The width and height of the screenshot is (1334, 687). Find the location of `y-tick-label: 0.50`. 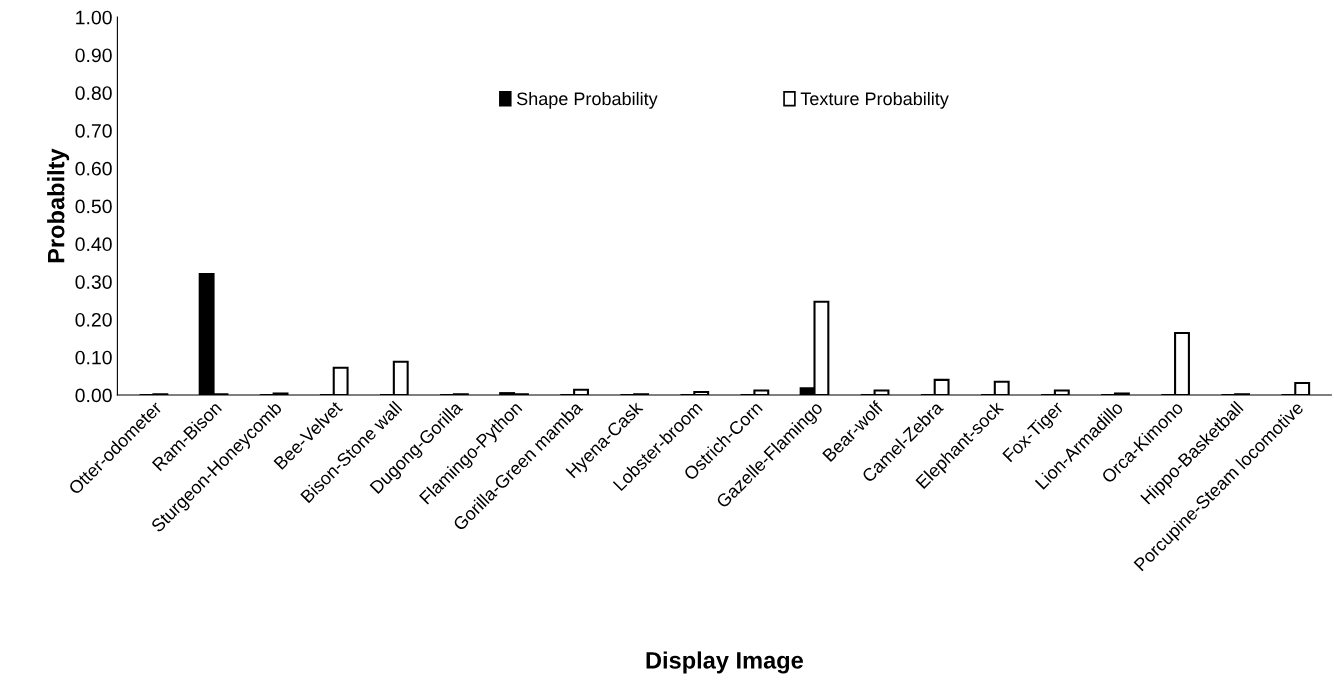

y-tick-label: 0.50 is located at coordinates (93, 206).